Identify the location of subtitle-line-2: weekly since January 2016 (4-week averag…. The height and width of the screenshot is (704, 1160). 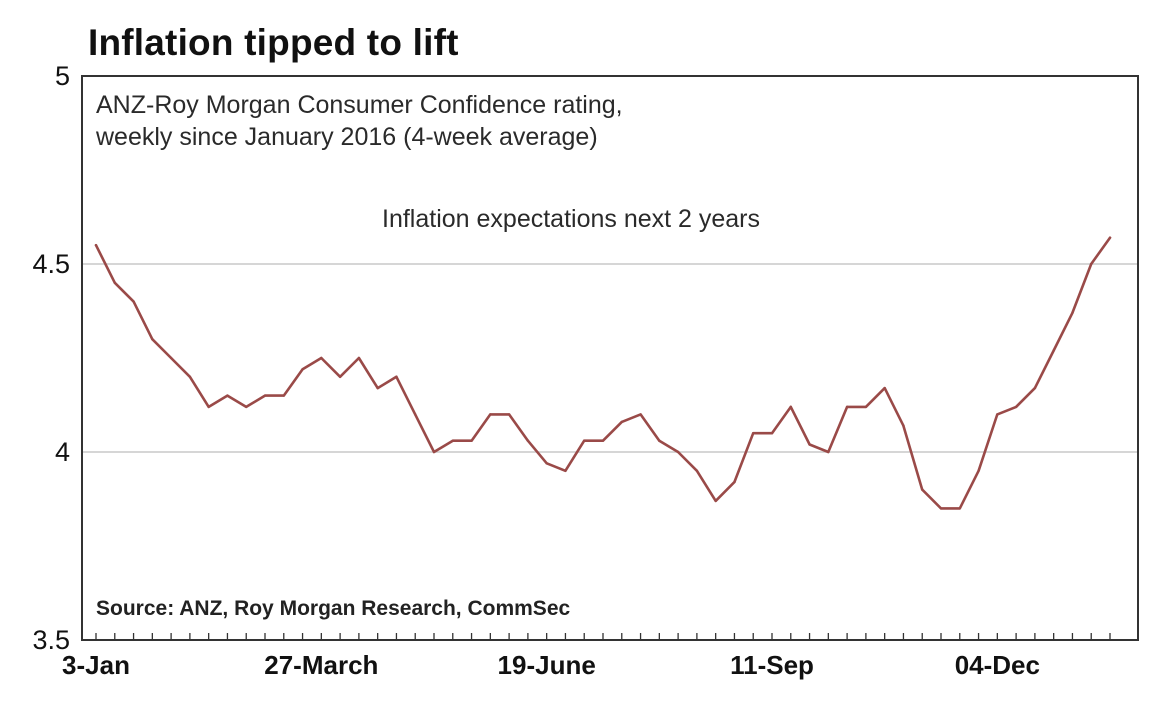
(346, 137).